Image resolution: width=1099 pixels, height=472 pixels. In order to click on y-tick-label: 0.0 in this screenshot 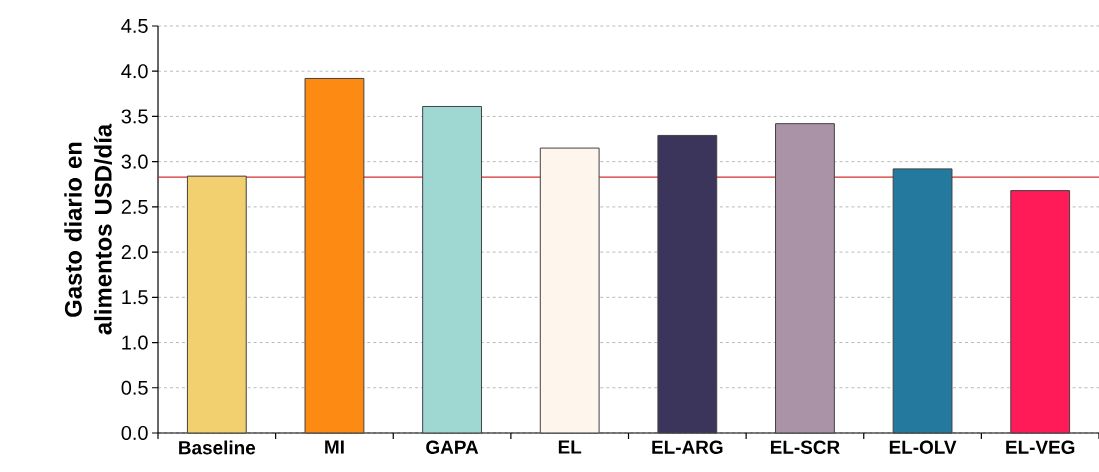, I will do `click(134, 433)`.